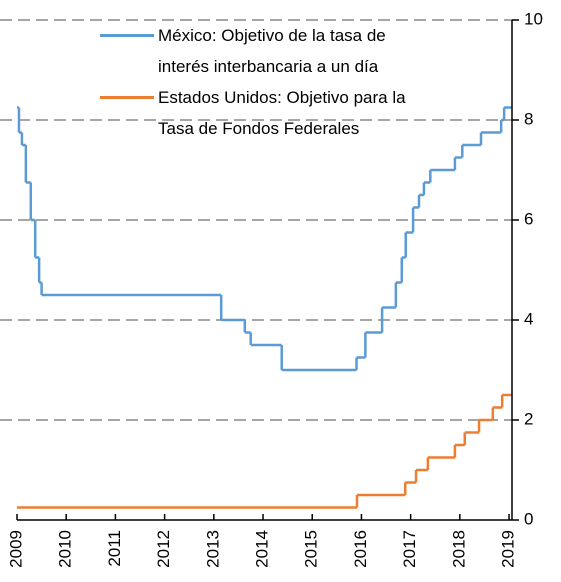  Describe the element at coordinates (528, 218) in the screenshot. I see `y-tick-label: 6` at that location.